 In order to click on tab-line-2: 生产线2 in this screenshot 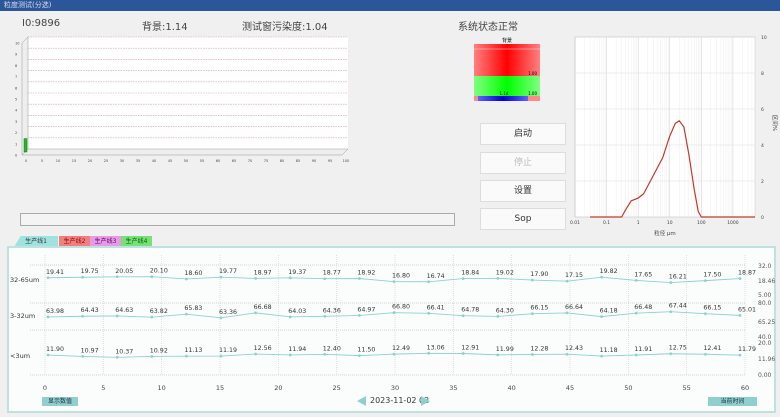, I will do `click(74, 241)`.